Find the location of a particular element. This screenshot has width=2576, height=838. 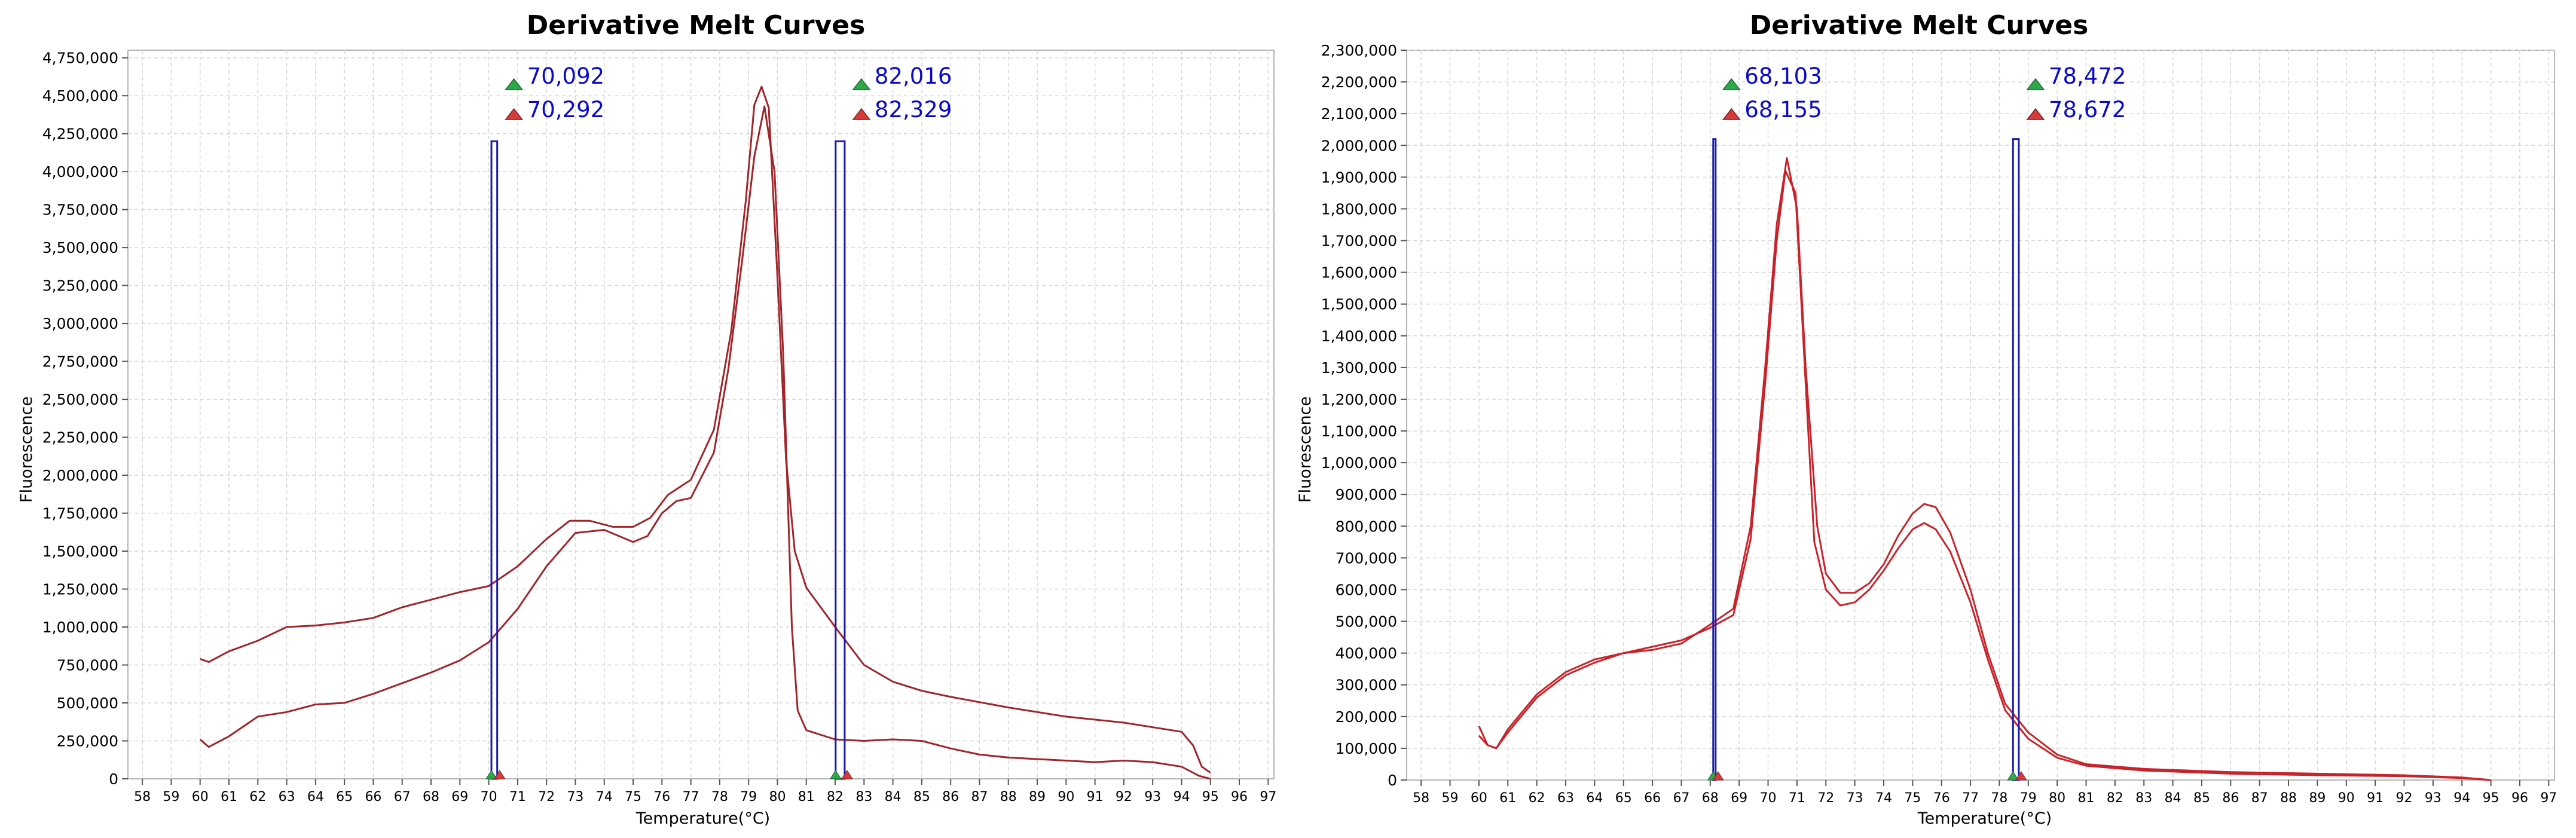

x-tick-label: 71 is located at coordinates (1797, 798).